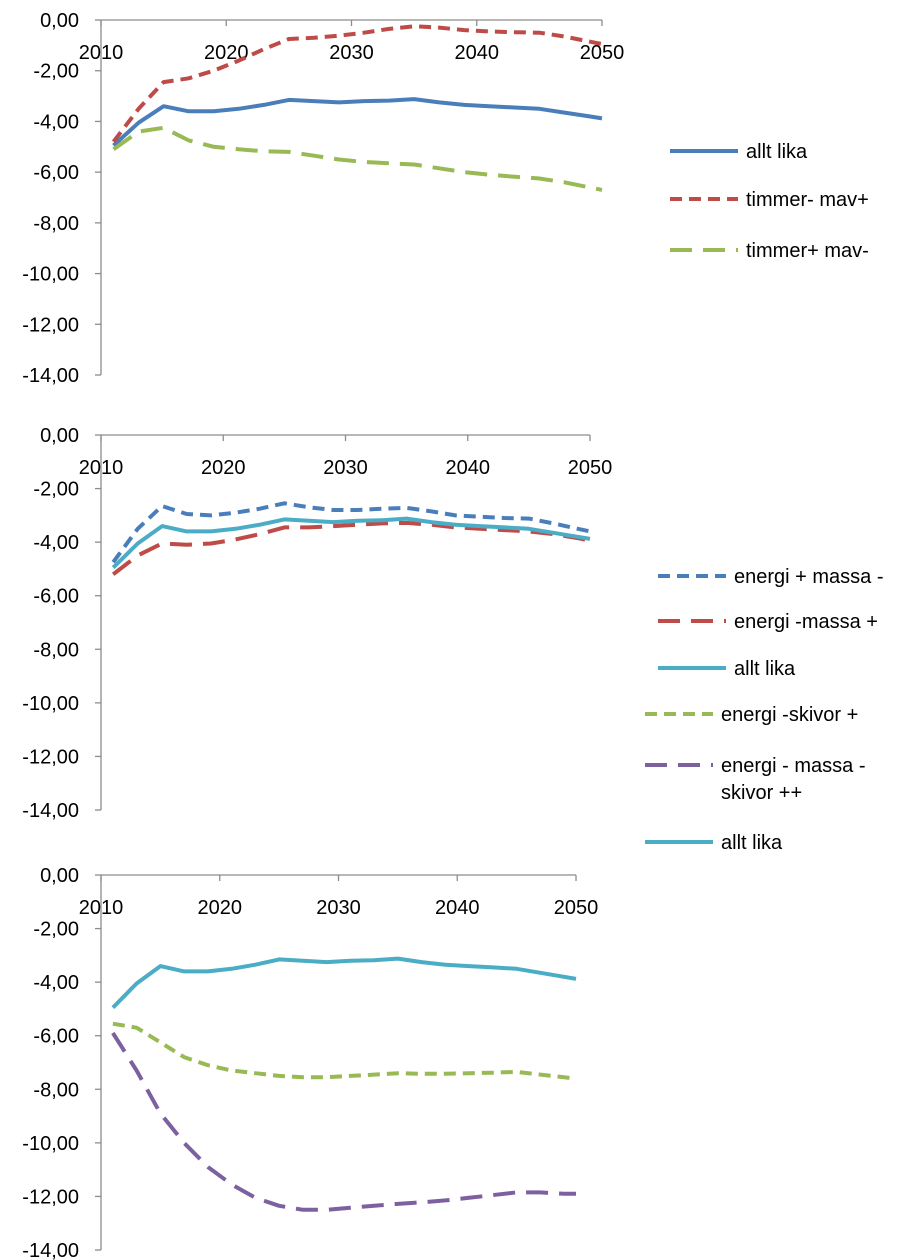  I want to click on legend-label: timmer- mav+, so click(807, 200).